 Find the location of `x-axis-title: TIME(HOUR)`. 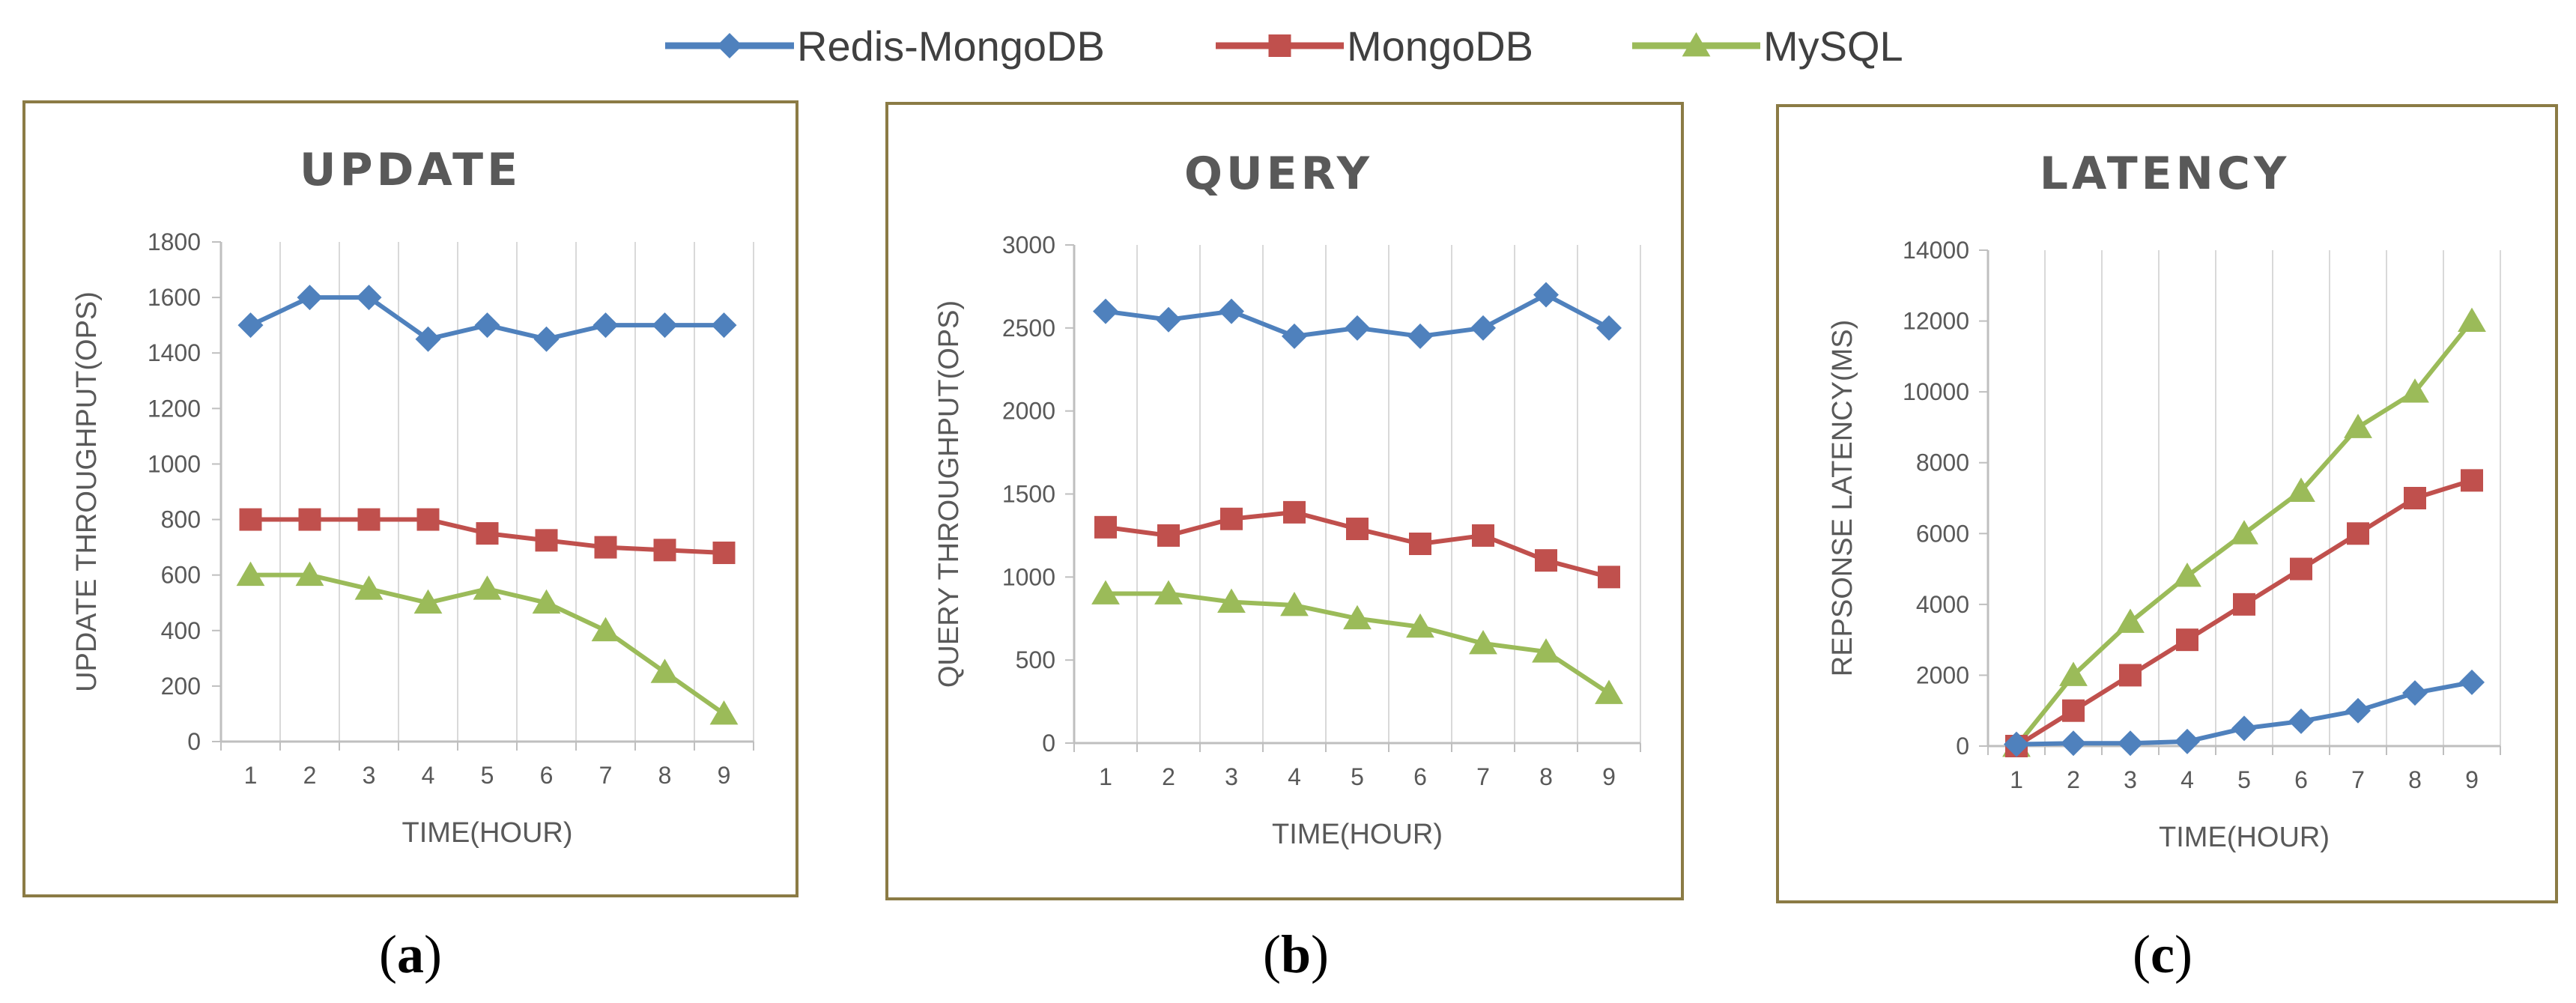

x-axis-title: TIME(HOUR) is located at coordinates (2244, 838).